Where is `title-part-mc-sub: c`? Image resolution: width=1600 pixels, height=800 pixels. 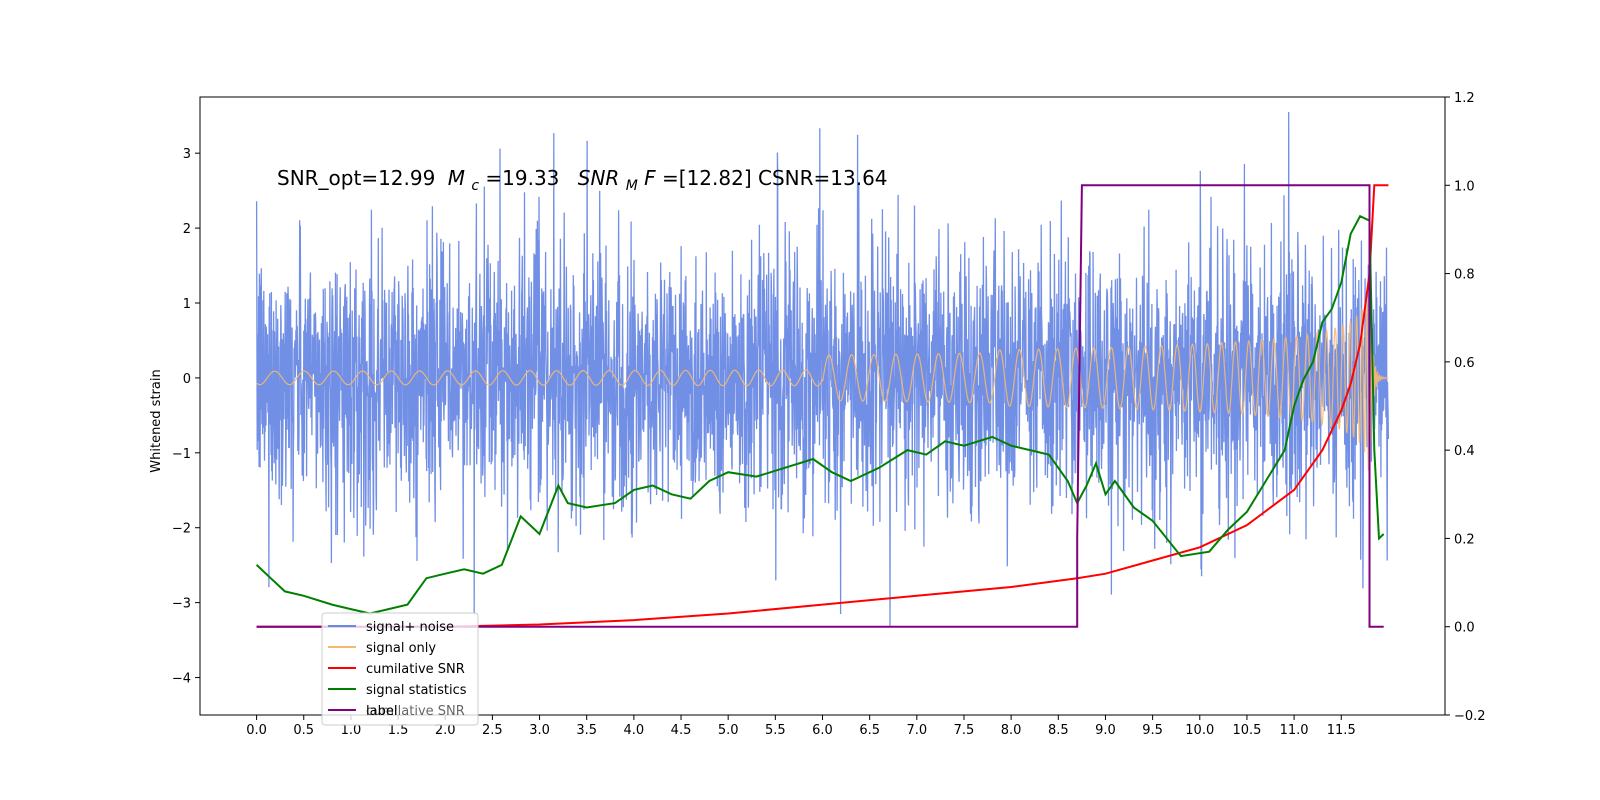 title-part-mc-sub: c is located at coordinates (475, 186).